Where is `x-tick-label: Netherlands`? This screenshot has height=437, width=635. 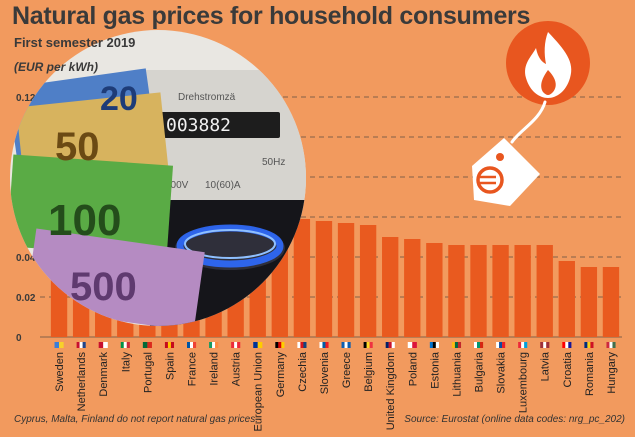 x-tick-label: Netherlands is located at coordinates (82, 382).